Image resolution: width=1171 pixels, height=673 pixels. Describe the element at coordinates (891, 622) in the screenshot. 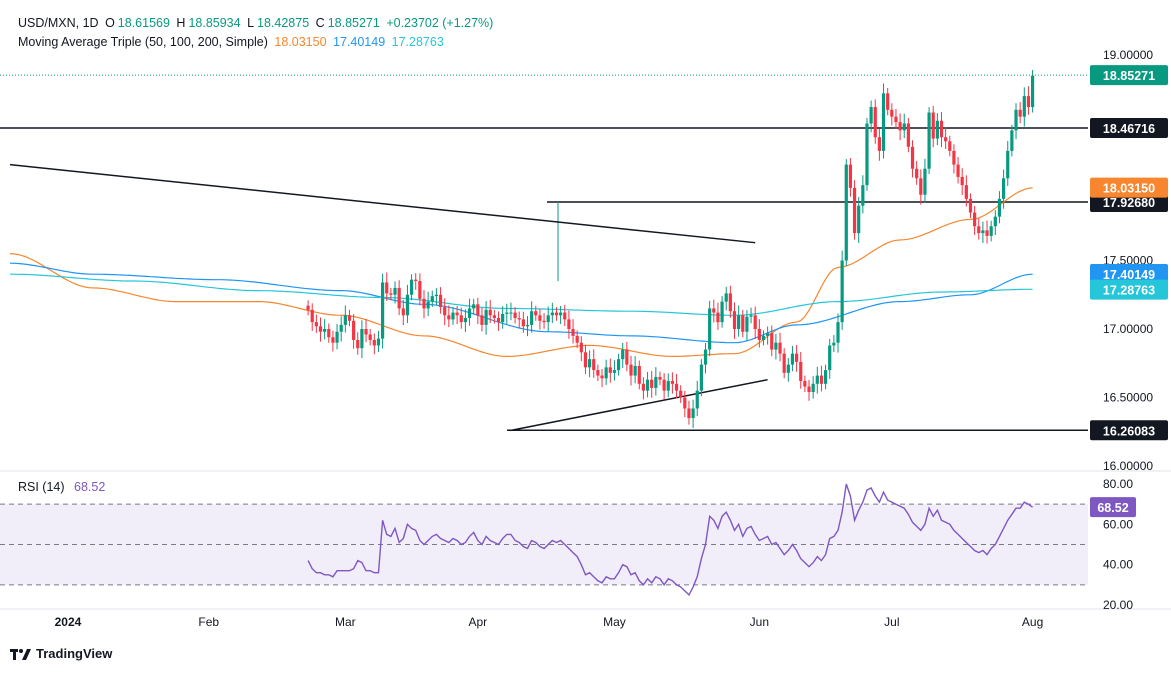

I see `time-tick-label: Jul` at that location.